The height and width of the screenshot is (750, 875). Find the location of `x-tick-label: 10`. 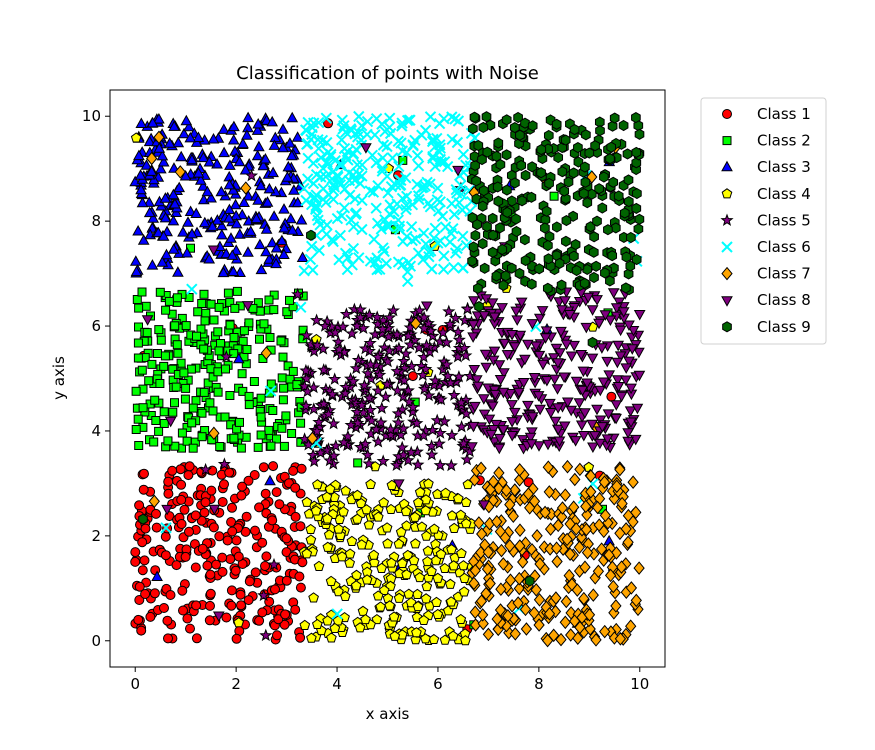

x-tick-label: 10 is located at coordinates (639, 684).